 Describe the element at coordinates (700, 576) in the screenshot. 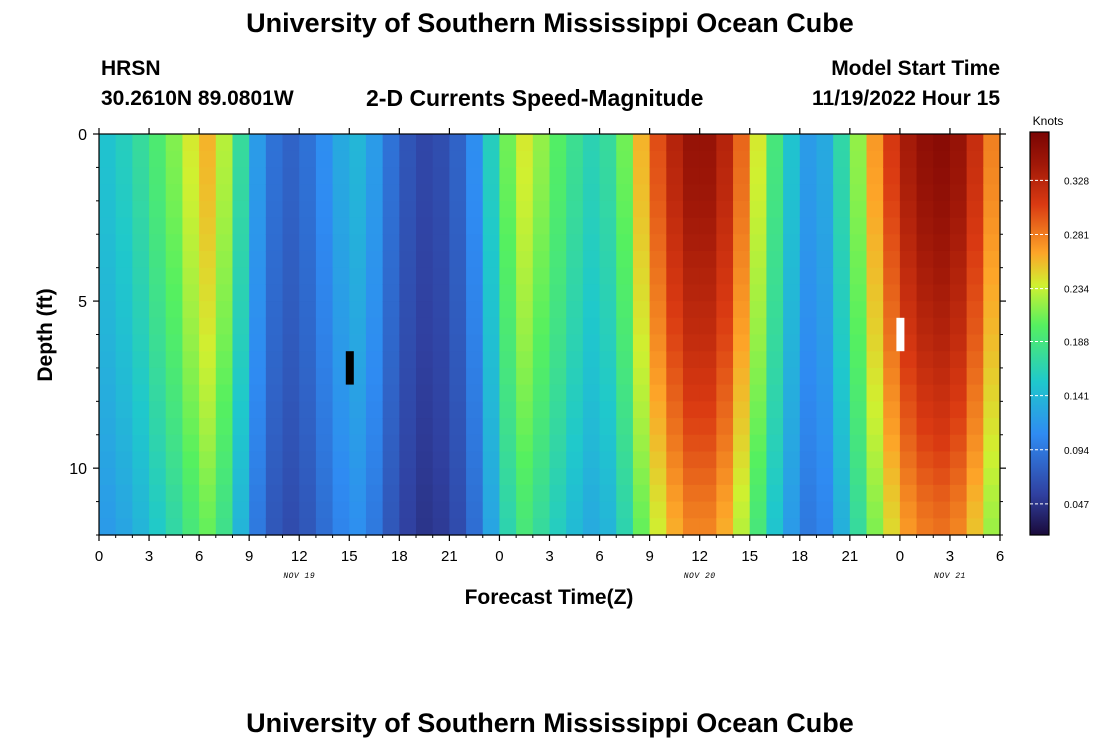

I see `date-label: NOV 20` at that location.